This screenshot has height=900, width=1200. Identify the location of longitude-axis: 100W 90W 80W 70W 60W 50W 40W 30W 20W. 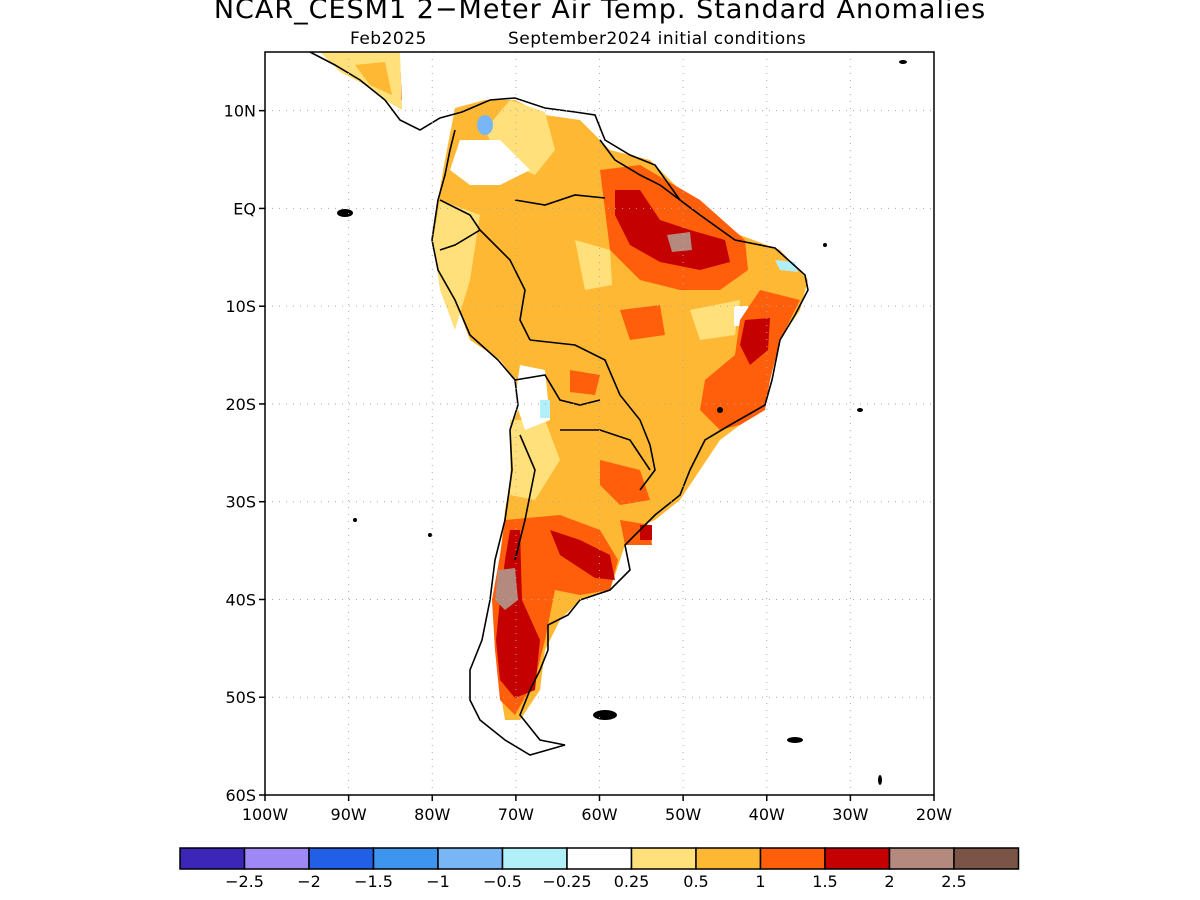
(597, 809).